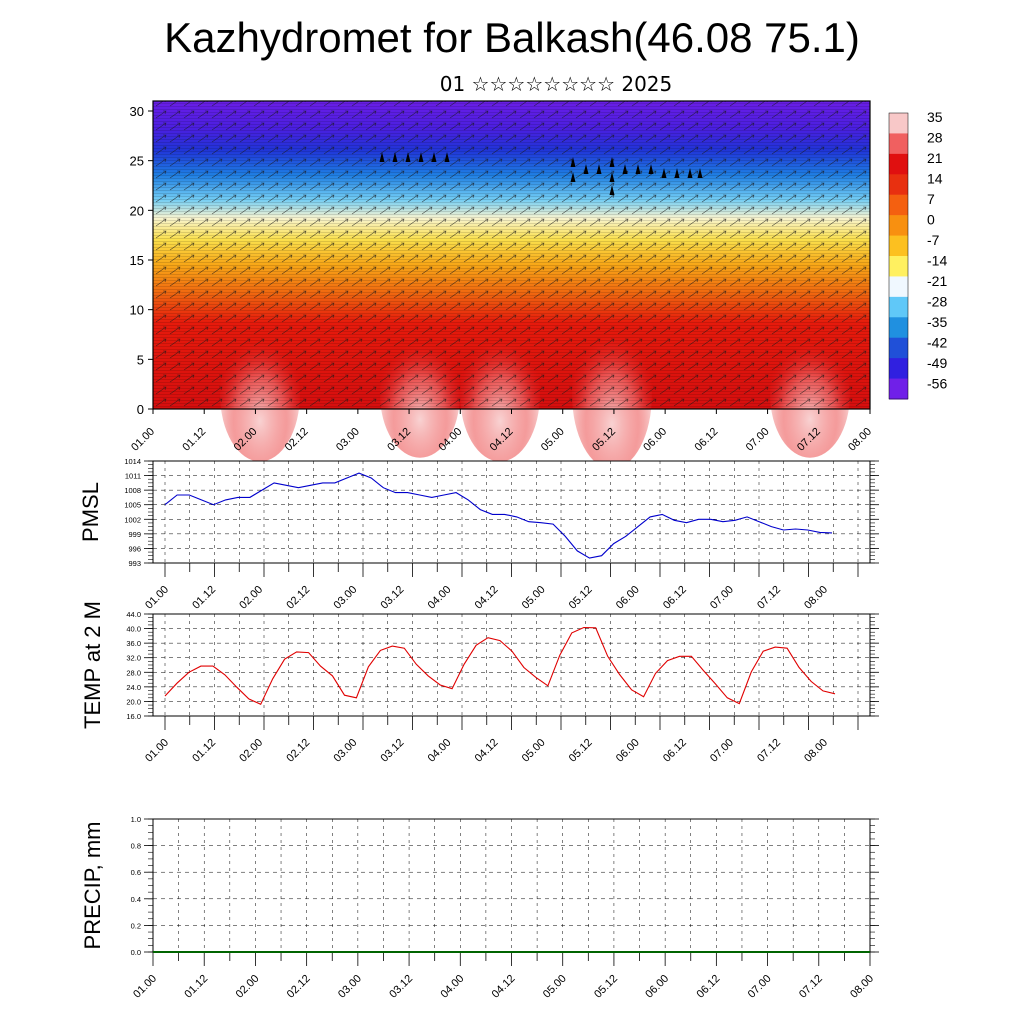 This screenshot has width=1024, height=1024. Describe the element at coordinates (657, 987) in the screenshot. I see `g-precip-xtick-label: 06.00` at that location.